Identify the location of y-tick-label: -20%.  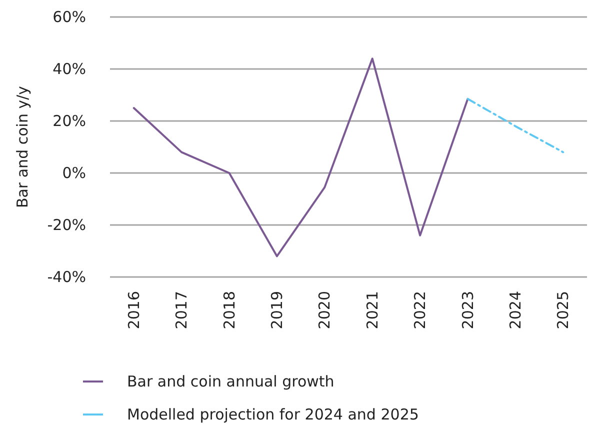
(66, 225).